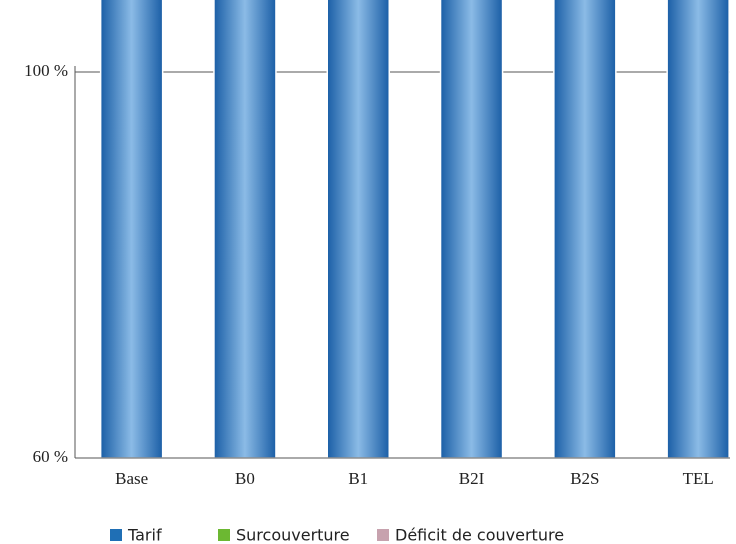  Describe the element at coordinates (46, 70) in the screenshot. I see `y-tick-label: 100 %` at that location.